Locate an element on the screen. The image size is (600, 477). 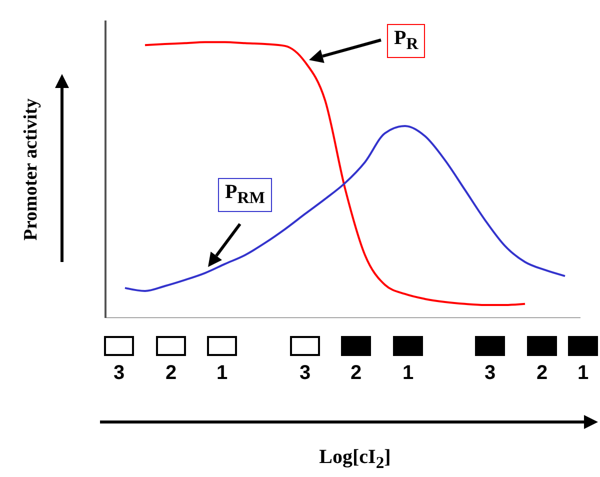
y-axis-title: Promoter activity is located at coordinates (31, 169).